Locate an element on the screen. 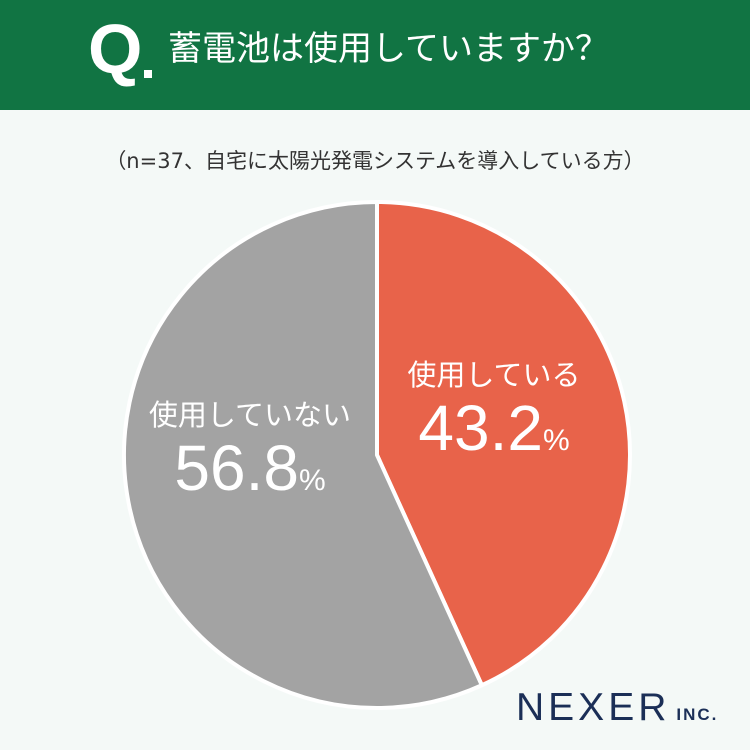 This screenshot has height=750, width=750. header-bar: Q 蓄電池は使用していますか？ is located at coordinates (375, 55).